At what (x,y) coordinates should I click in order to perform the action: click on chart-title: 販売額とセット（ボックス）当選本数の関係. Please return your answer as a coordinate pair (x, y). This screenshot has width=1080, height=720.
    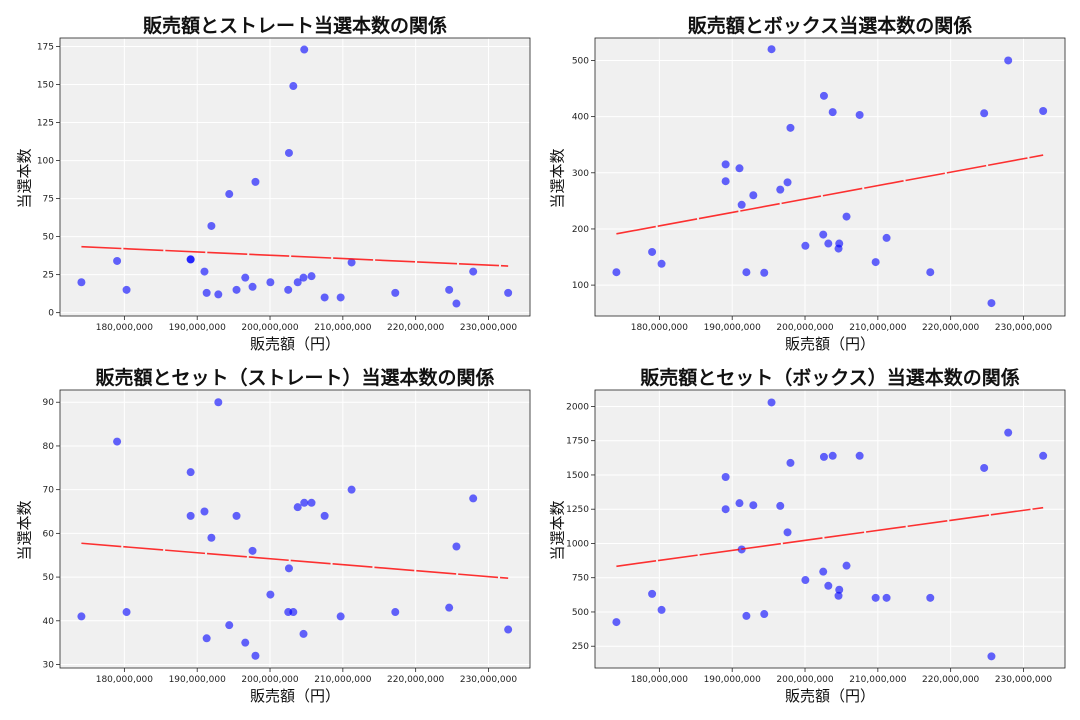
    Looking at the image, I should click on (830, 378).